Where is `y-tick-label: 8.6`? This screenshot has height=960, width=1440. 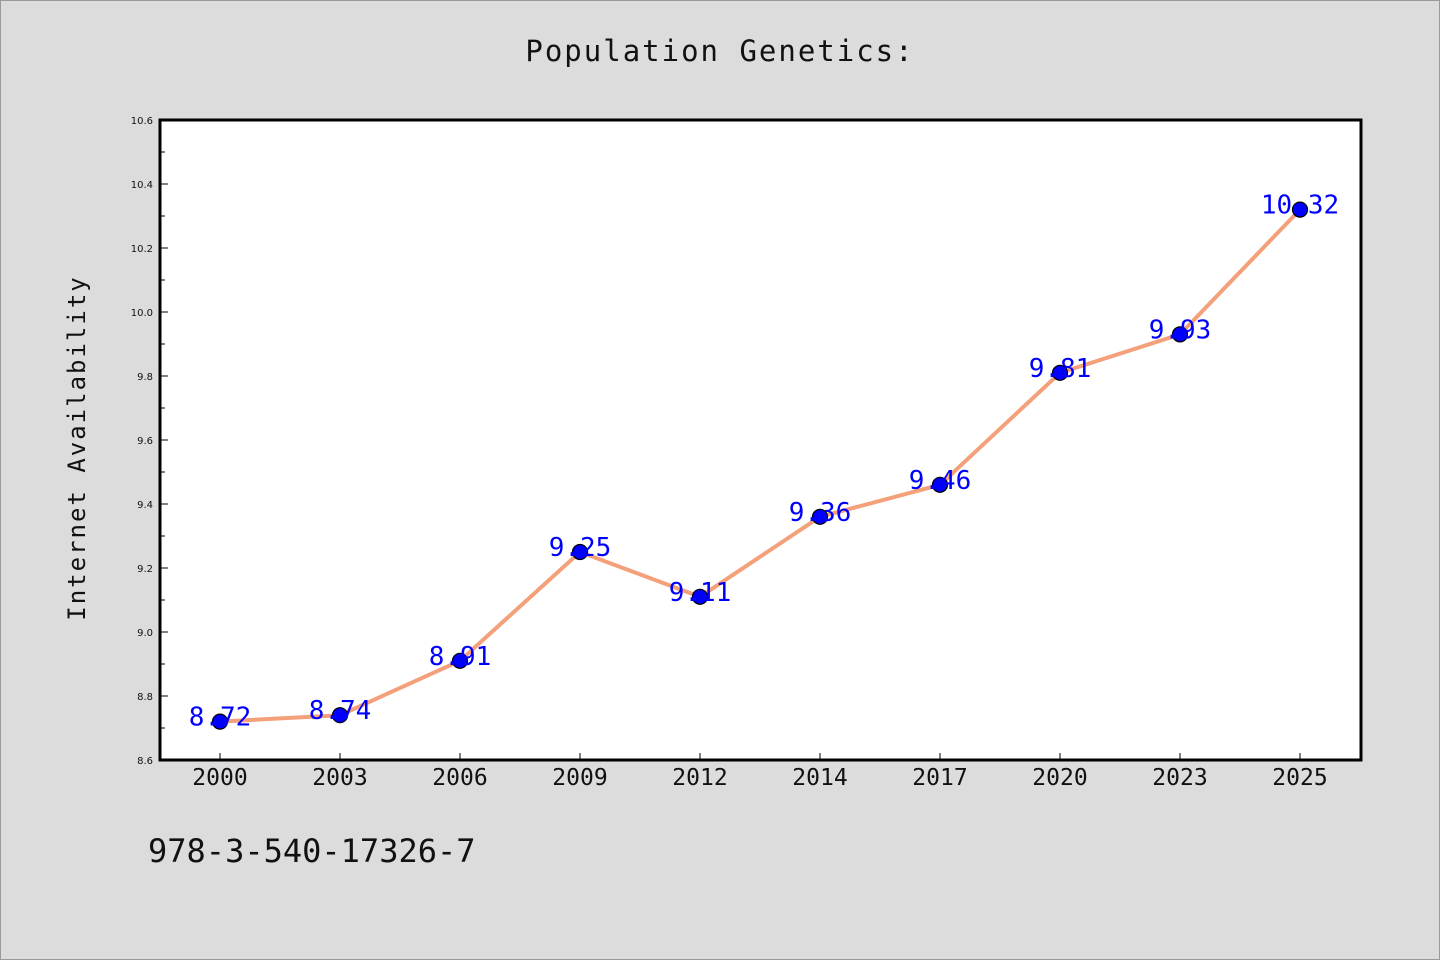 y-tick-label: 8.6 is located at coordinates (145, 761).